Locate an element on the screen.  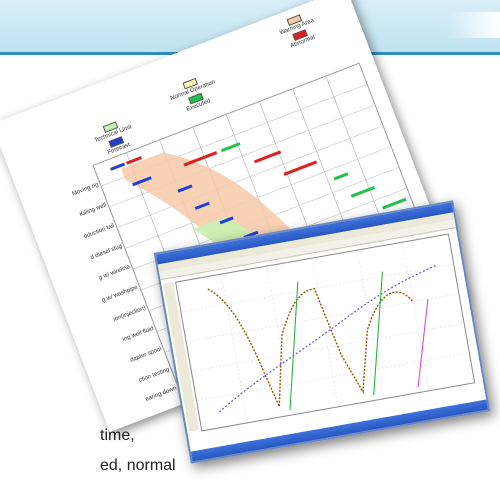
banner-decoration is located at coordinates (473, 25).